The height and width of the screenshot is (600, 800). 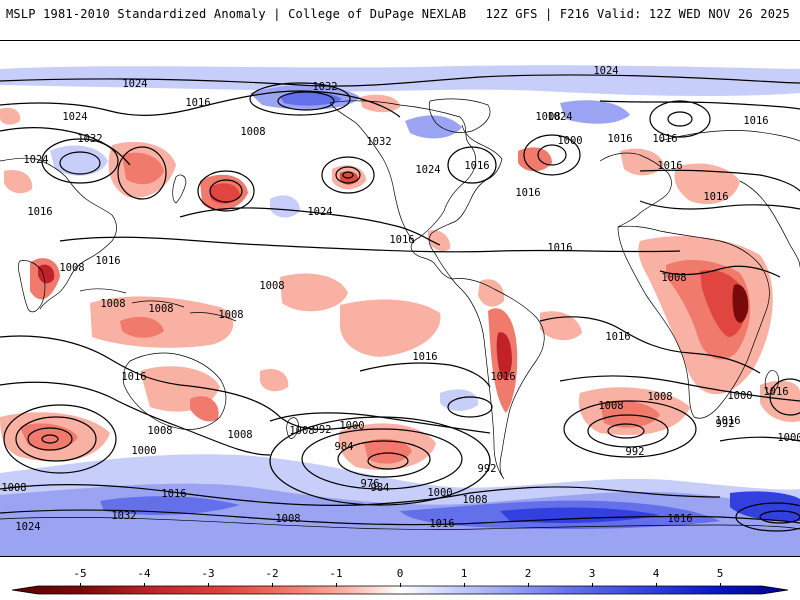 I want to click on colorbar-label: 0, so click(x=400, y=573).